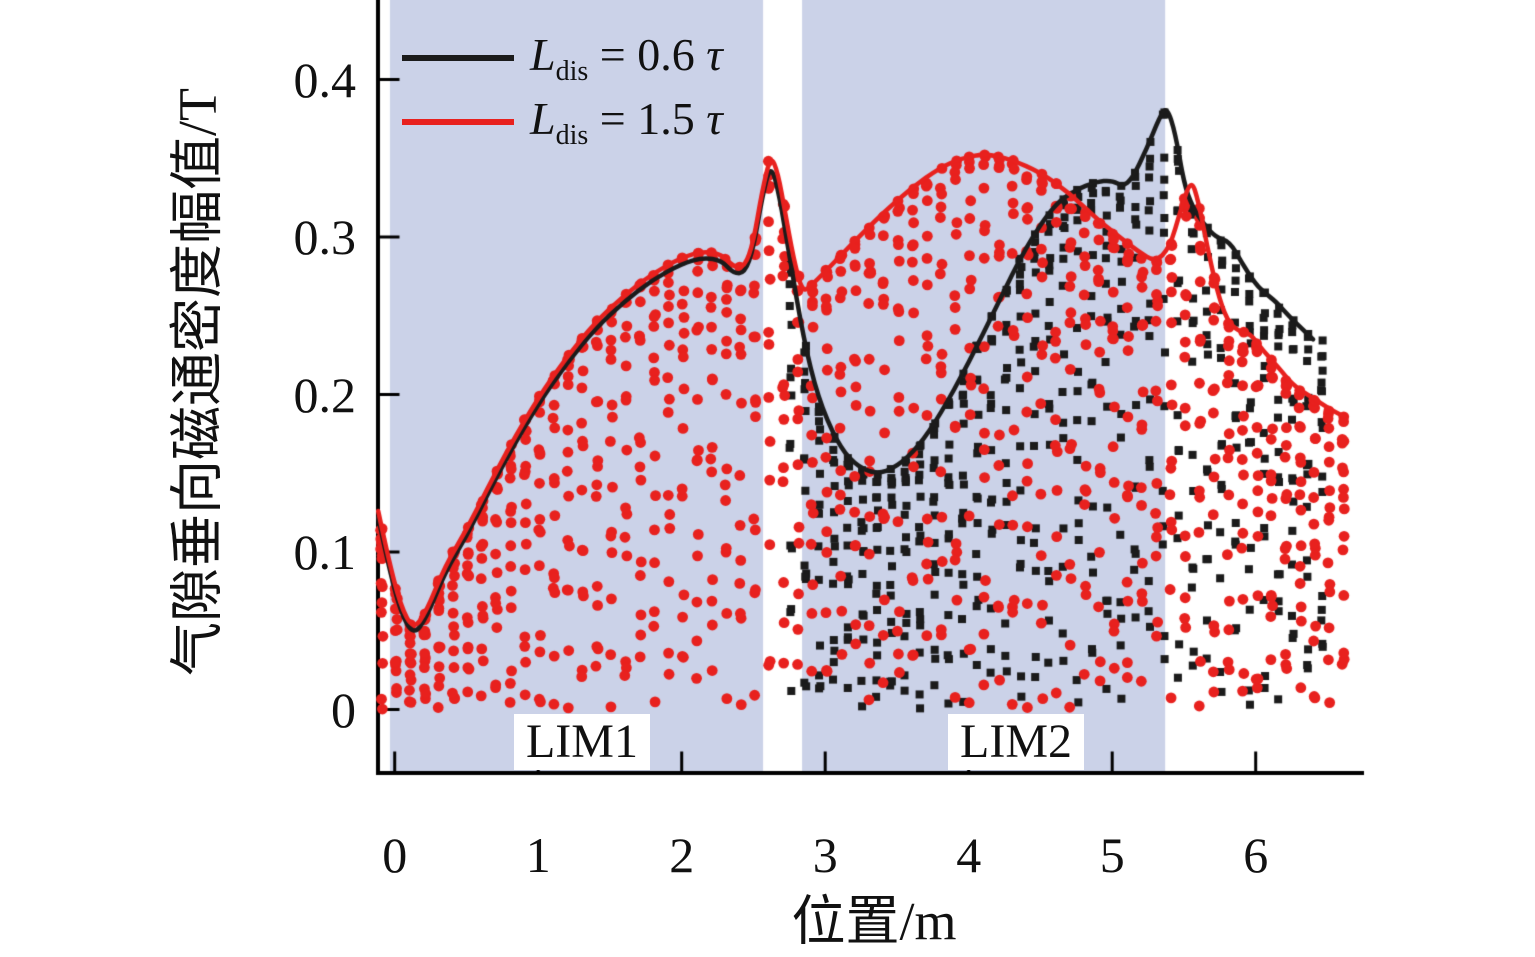 This screenshot has width=1535, height=957. I want to click on y-axis-title: 气隙垂向磁通密度幅值/T, so click(197, 382).